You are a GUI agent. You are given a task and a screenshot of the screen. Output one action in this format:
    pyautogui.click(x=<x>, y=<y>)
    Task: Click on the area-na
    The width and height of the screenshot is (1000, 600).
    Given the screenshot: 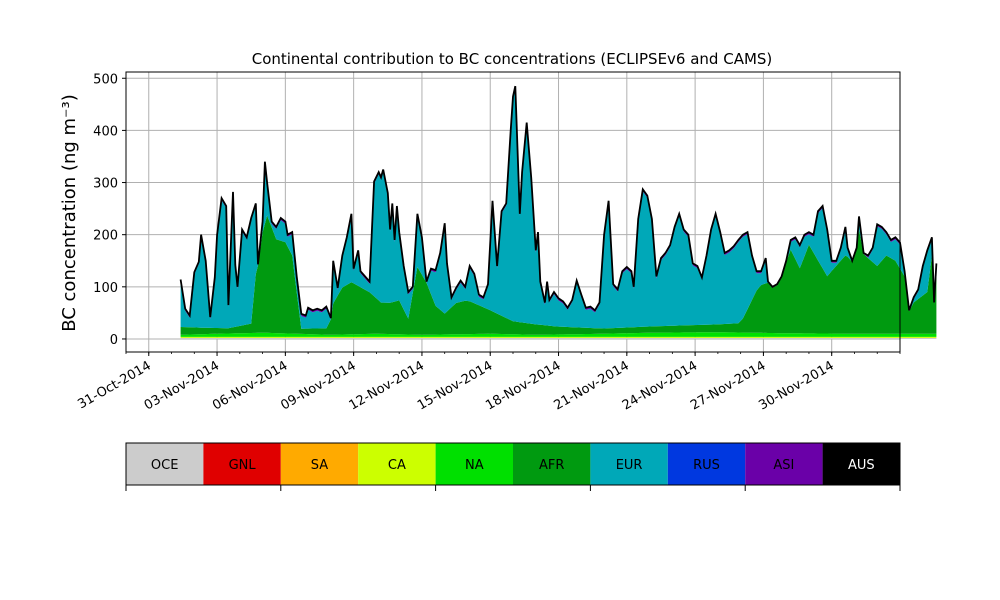 What is the action you would take?
    pyautogui.click(x=558, y=334)
    